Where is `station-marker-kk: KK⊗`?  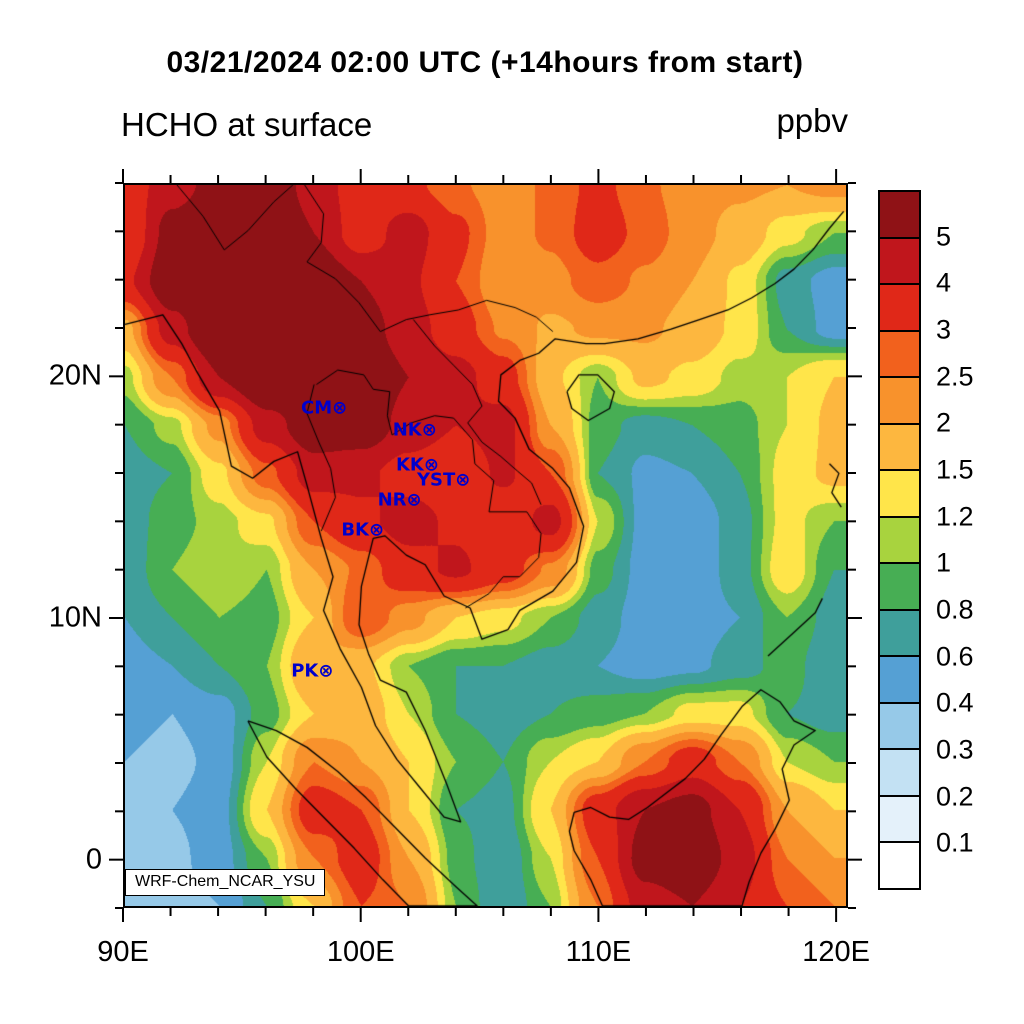 station-marker-kk: KK⊗ is located at coordinates (417, 465).